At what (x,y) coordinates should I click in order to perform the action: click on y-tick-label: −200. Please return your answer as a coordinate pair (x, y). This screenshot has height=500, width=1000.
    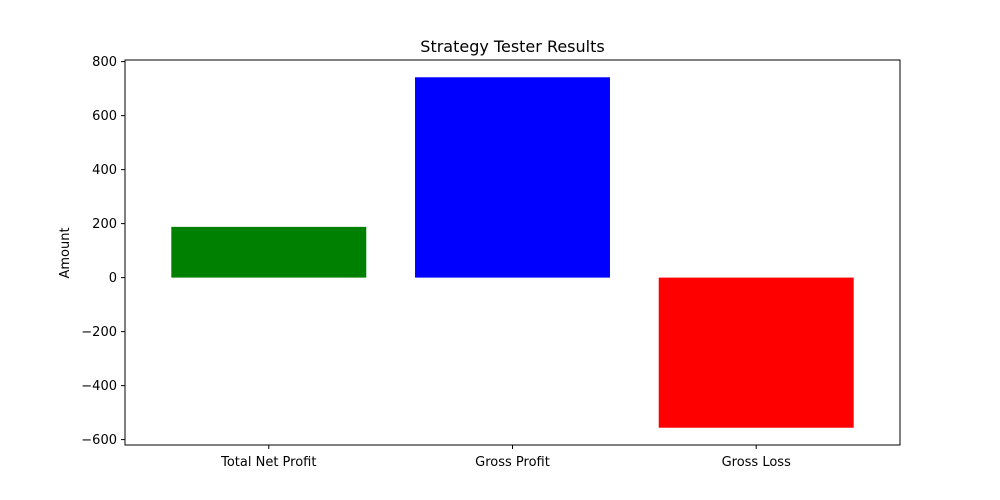
    Looking at the image, I should click on (99, 332).